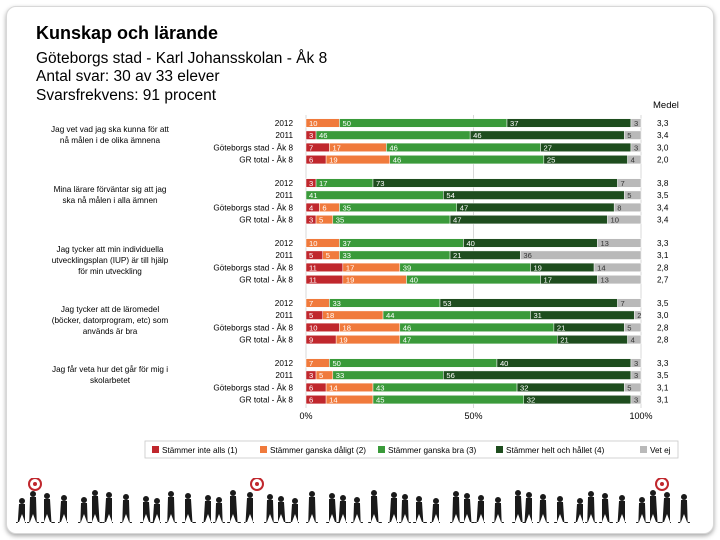 The image size is (720, 540). I want to click on bar-value-label: 9, so click(311, 340).